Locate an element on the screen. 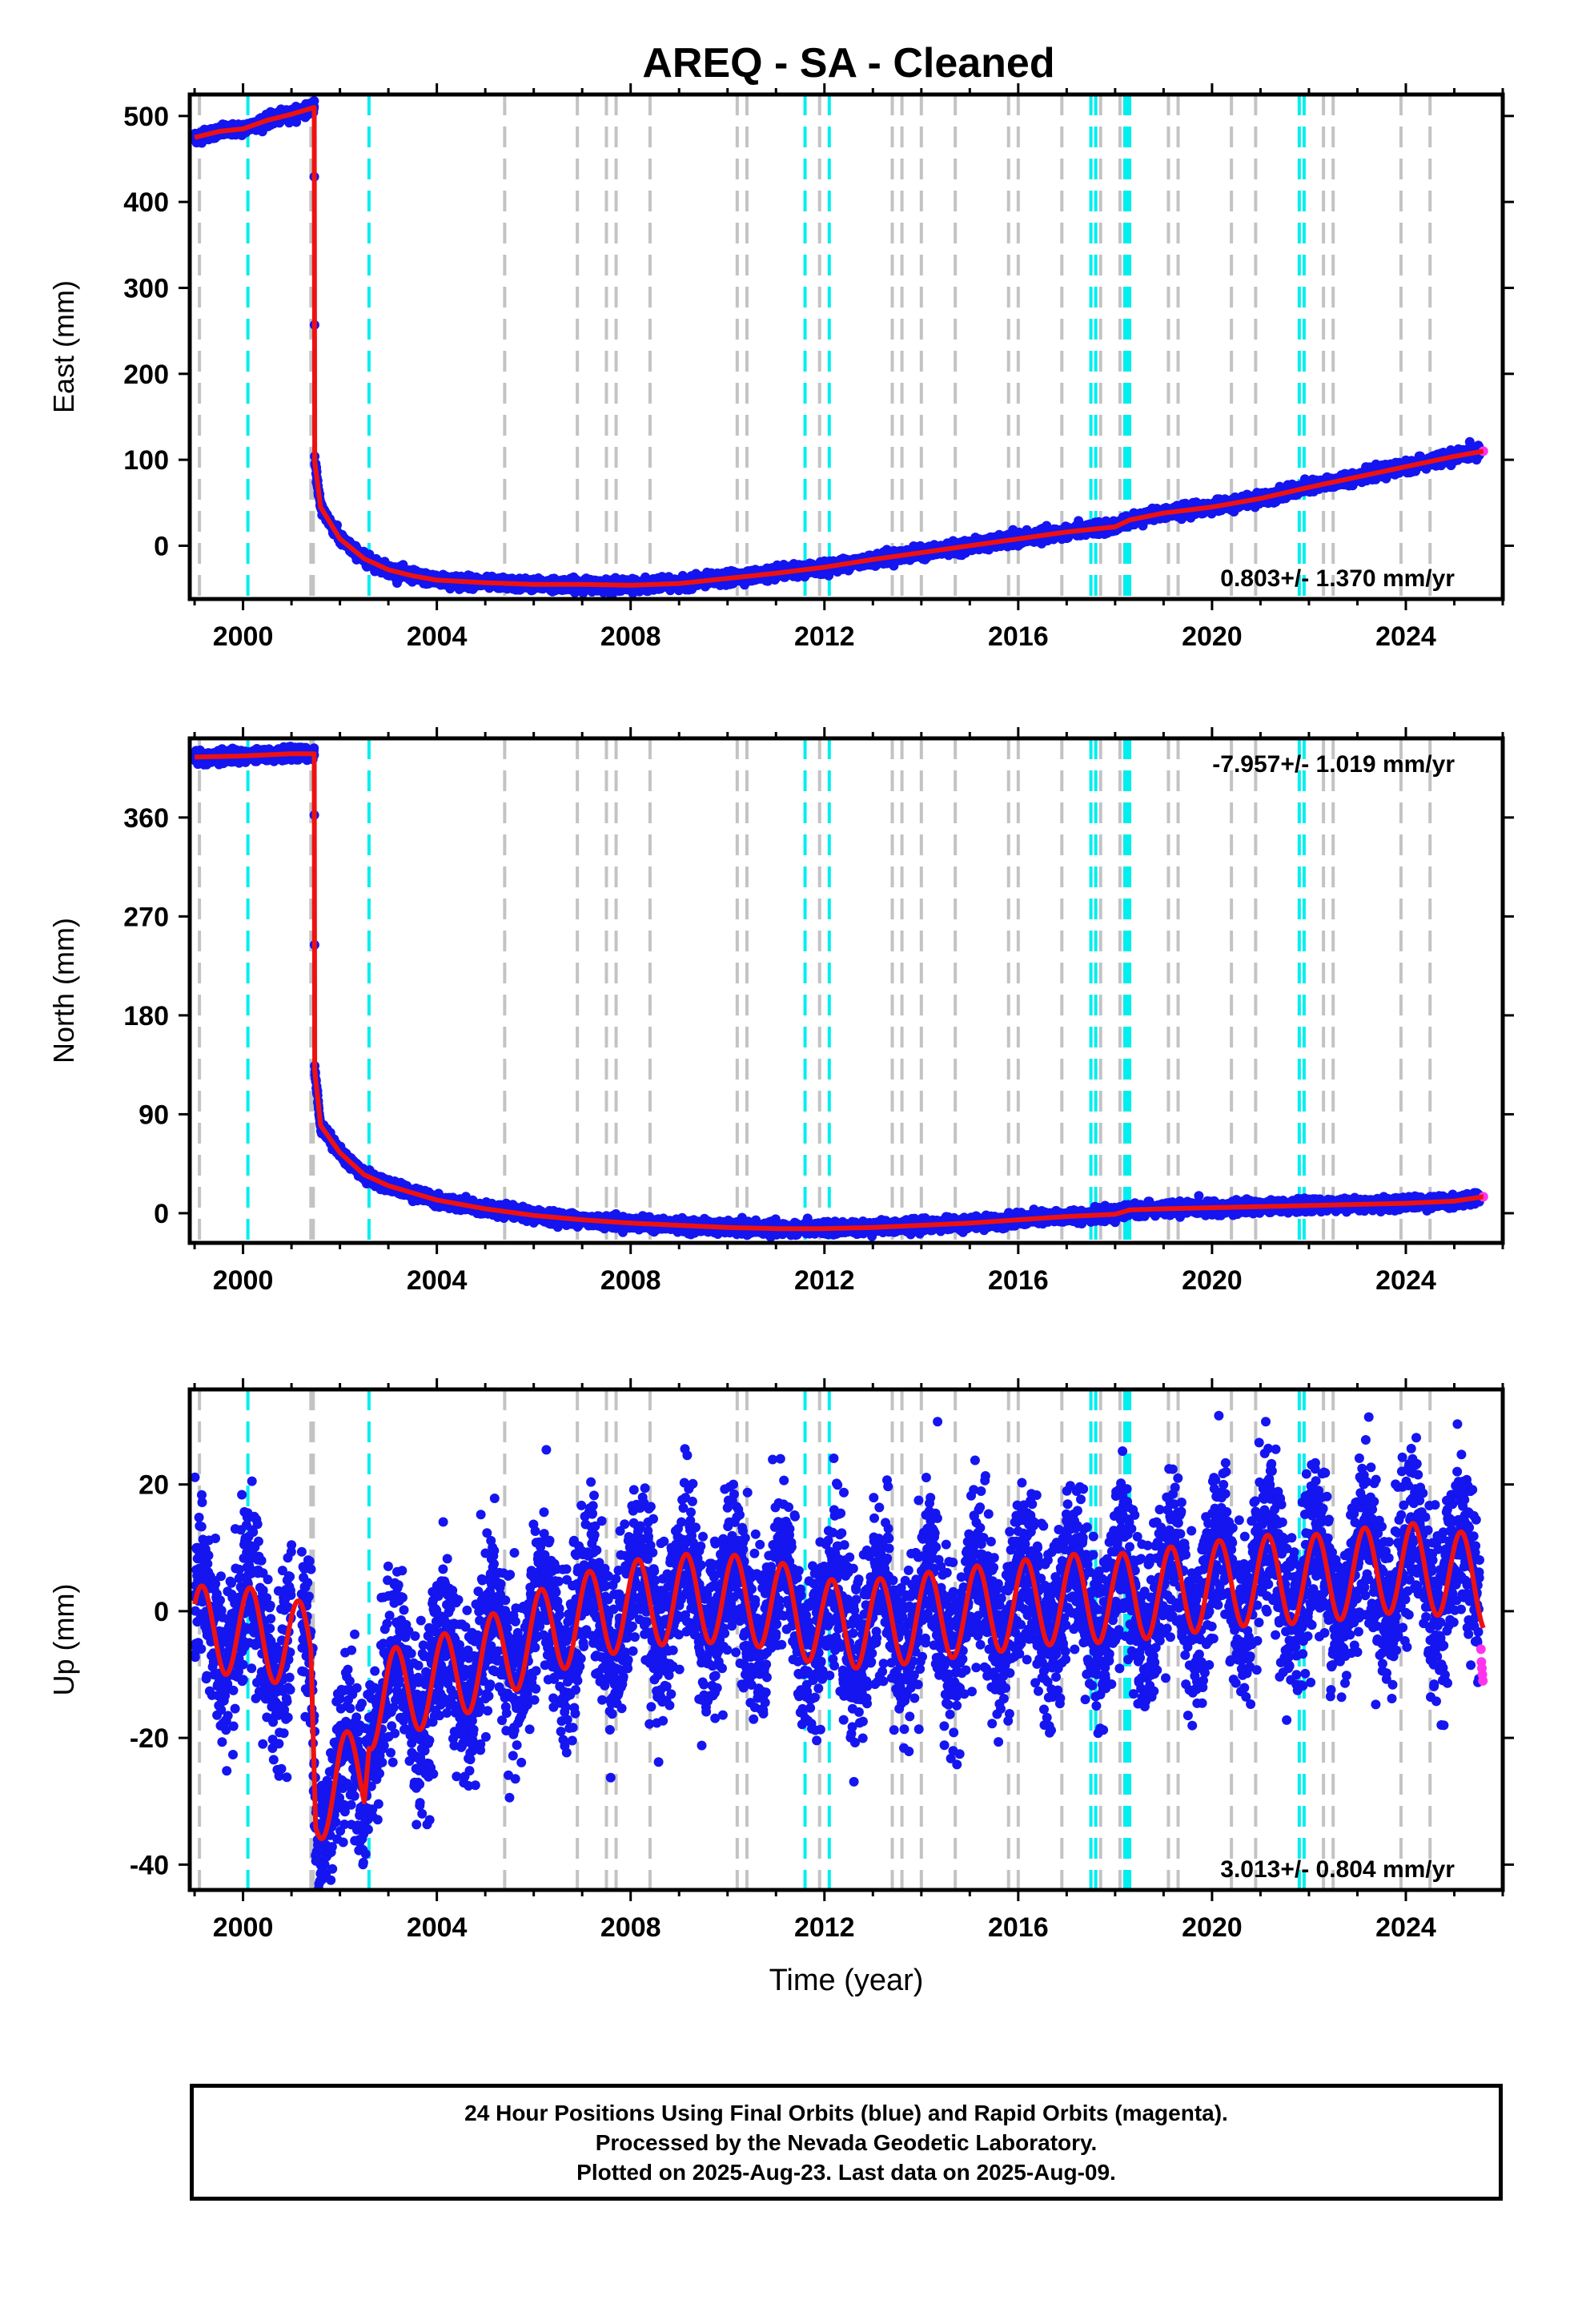  position-point is located at coordinates (314, 102).